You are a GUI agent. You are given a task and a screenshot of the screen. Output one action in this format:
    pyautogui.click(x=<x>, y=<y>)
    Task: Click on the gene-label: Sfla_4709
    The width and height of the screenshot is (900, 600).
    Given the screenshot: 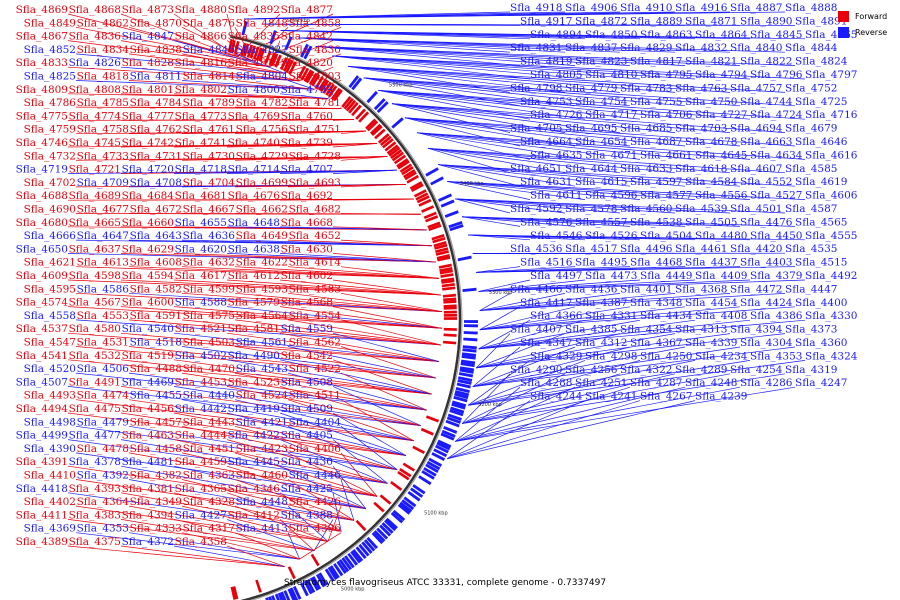 What is the action you would take?
    pyautogui.click(x=103, y=183)
    